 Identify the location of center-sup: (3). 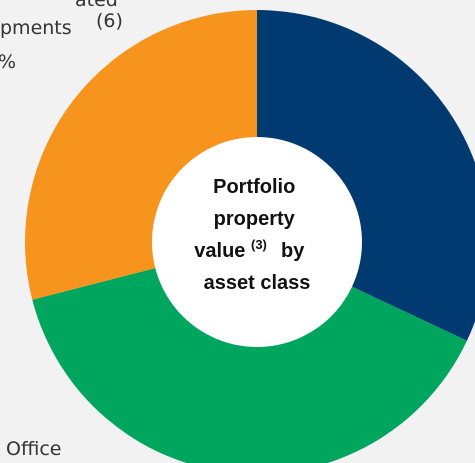
(259, 244).